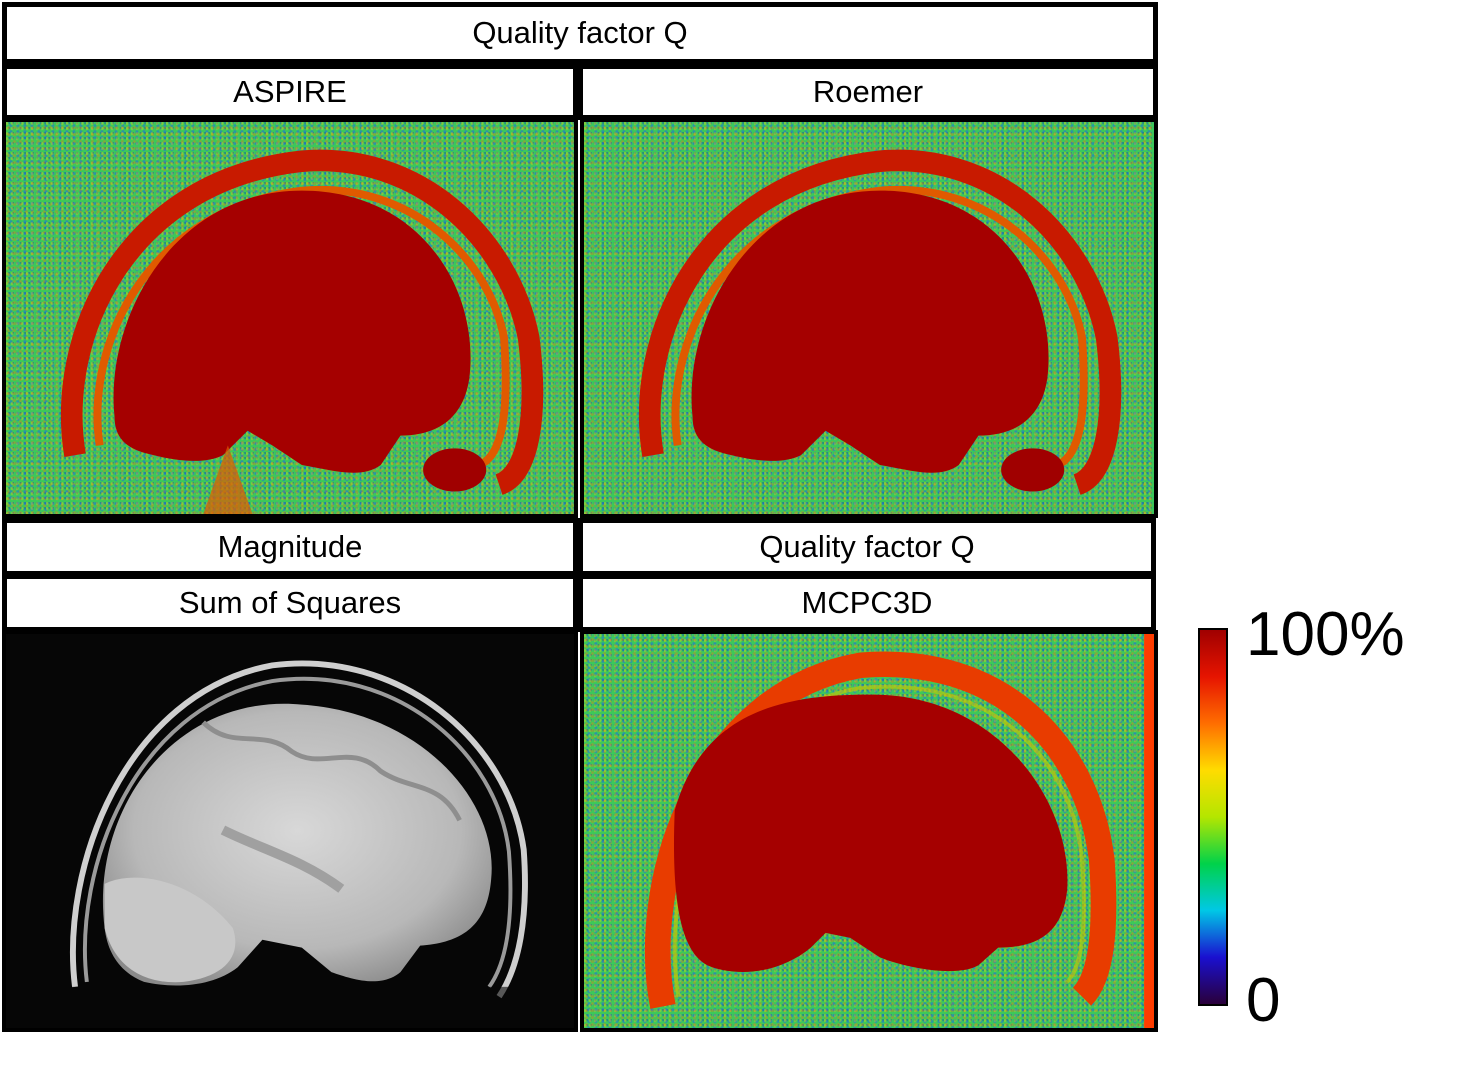 This screenshot has height=1089, width=1460. I want to click on aspire-q-map, so click(290, 318).